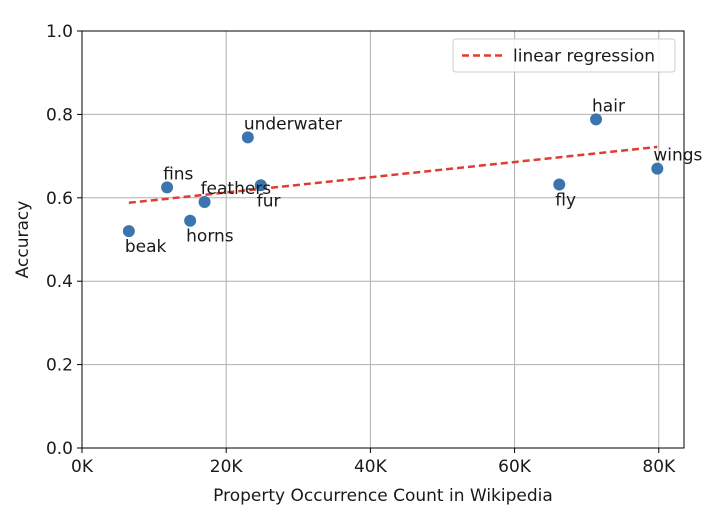 This screenshot has width=720, height=526. What do you see at coordinates (128, 231) in the screenshot?
I see `data-point-beak` at bounding box center [128, 231].